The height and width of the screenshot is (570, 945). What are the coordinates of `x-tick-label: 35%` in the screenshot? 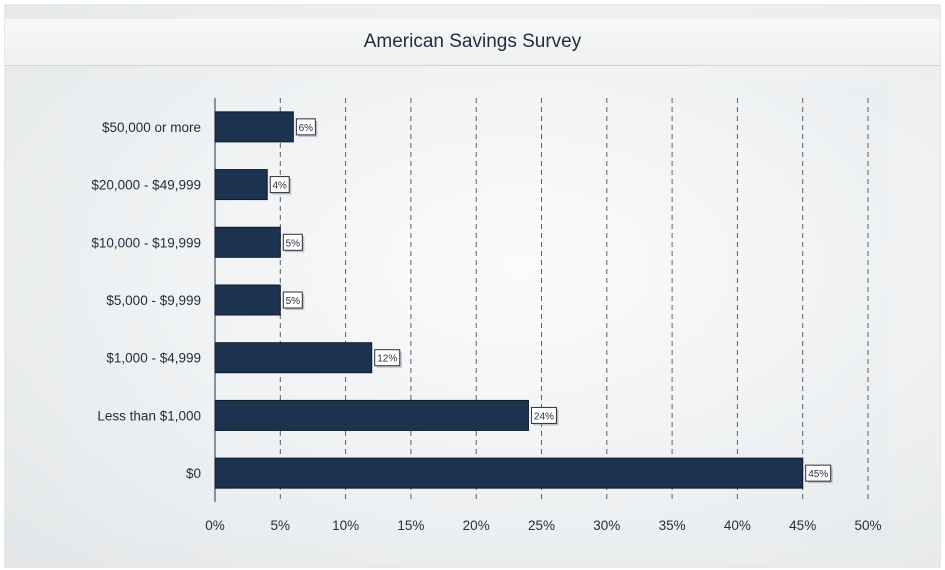 It's located at (672, 525).